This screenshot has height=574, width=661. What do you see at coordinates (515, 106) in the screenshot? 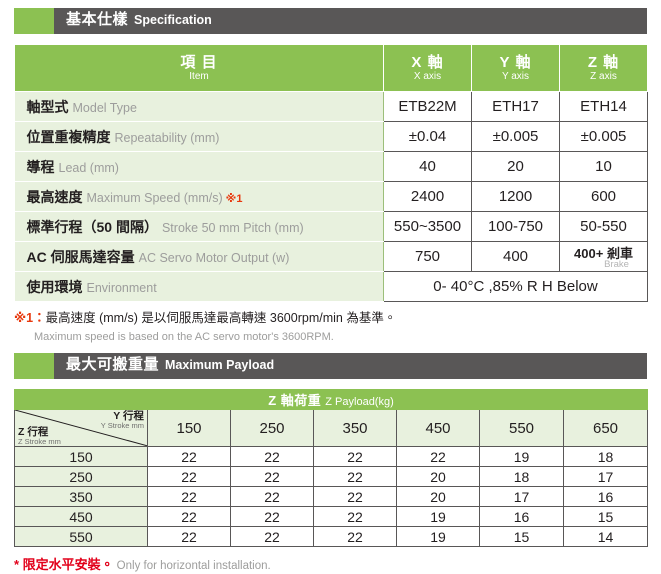
I see `spec-value-y: ETH17` at bounding box center [515, 106].